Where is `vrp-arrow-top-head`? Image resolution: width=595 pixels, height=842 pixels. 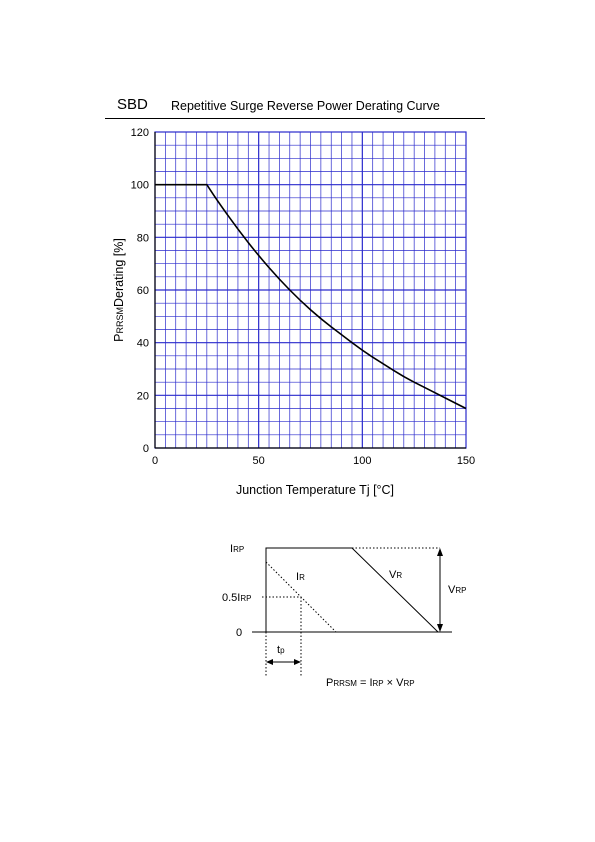 vrp-arrow-top-head is located at coordinates (440, 552).